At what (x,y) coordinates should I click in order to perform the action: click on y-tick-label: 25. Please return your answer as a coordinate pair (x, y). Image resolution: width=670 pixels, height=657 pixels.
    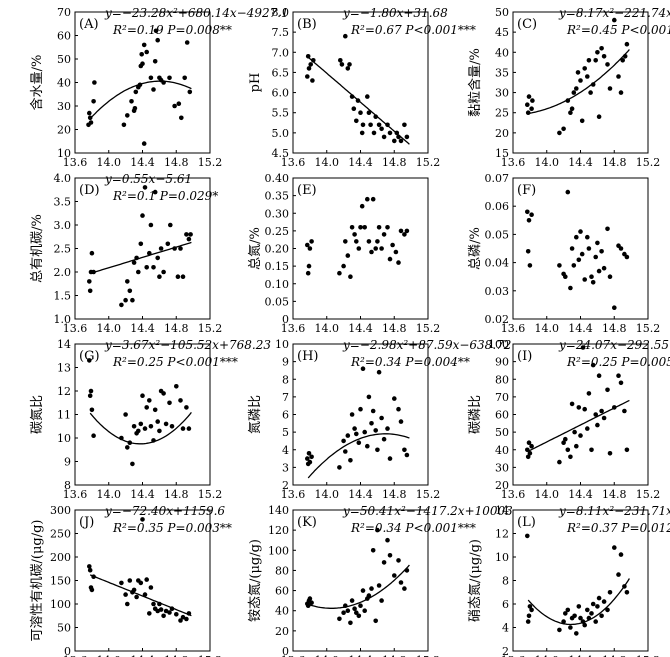
    Looking at the image, I should click on (502, 113).